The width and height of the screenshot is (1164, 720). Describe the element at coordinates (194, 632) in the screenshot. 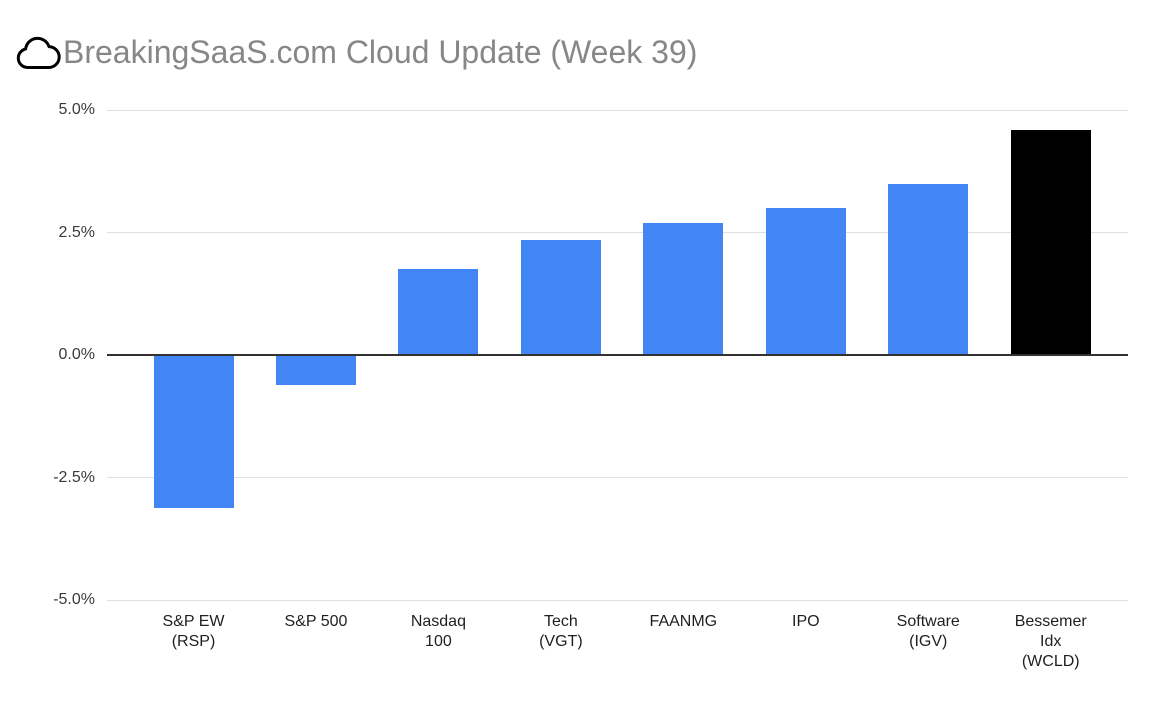

I see `x-axis-label-s-p-ew-rsp: S&P EW (RSP)` at that location.